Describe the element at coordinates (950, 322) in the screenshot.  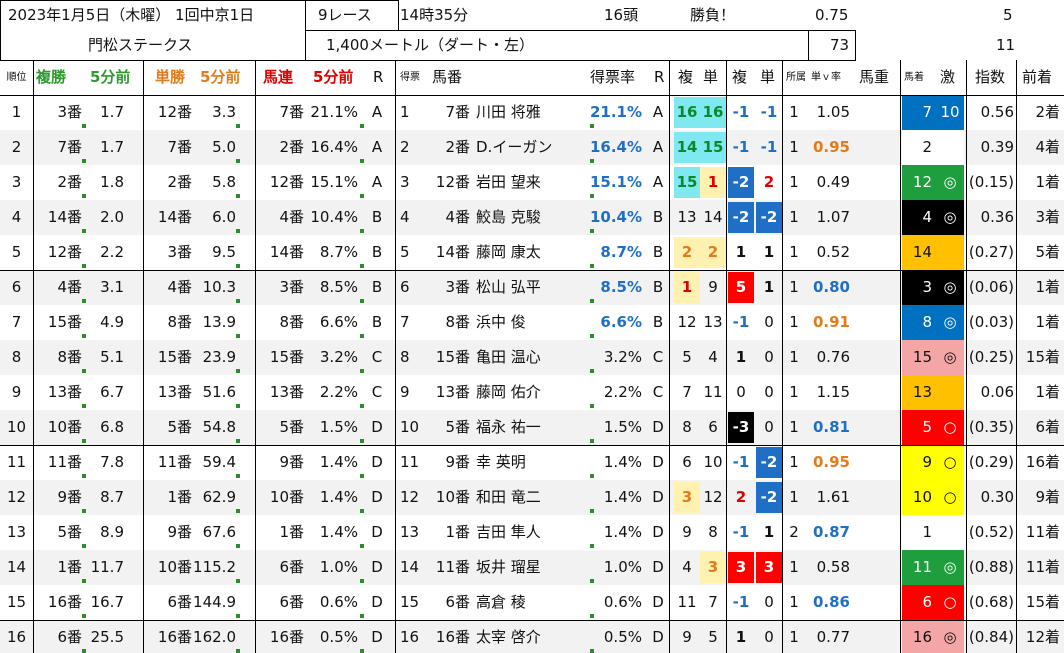
I see `cell-geki-mark: ◎` at that location.